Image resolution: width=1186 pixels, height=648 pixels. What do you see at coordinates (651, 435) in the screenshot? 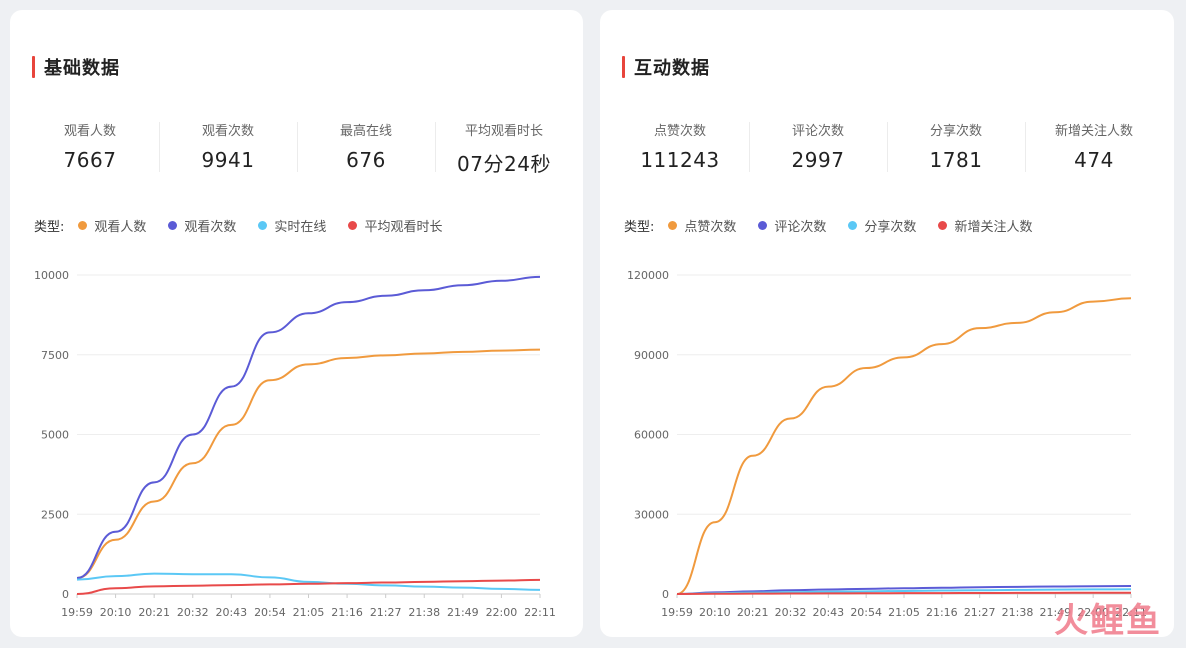
I see `y-tick-label: 60000` at bounding box center [651, 435].